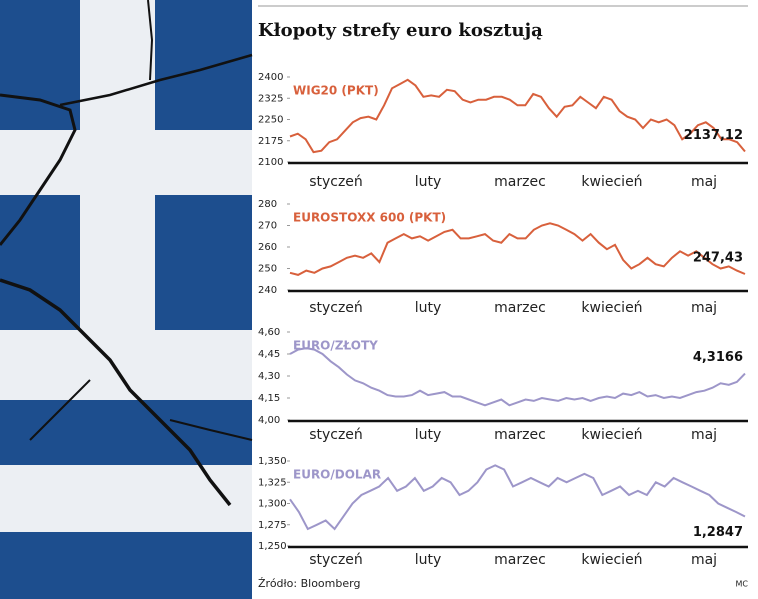  What do you see at coordinates (267, 269) in the screenshot?
I see `y-tick-label: 250` at bounding box center [267, 269].